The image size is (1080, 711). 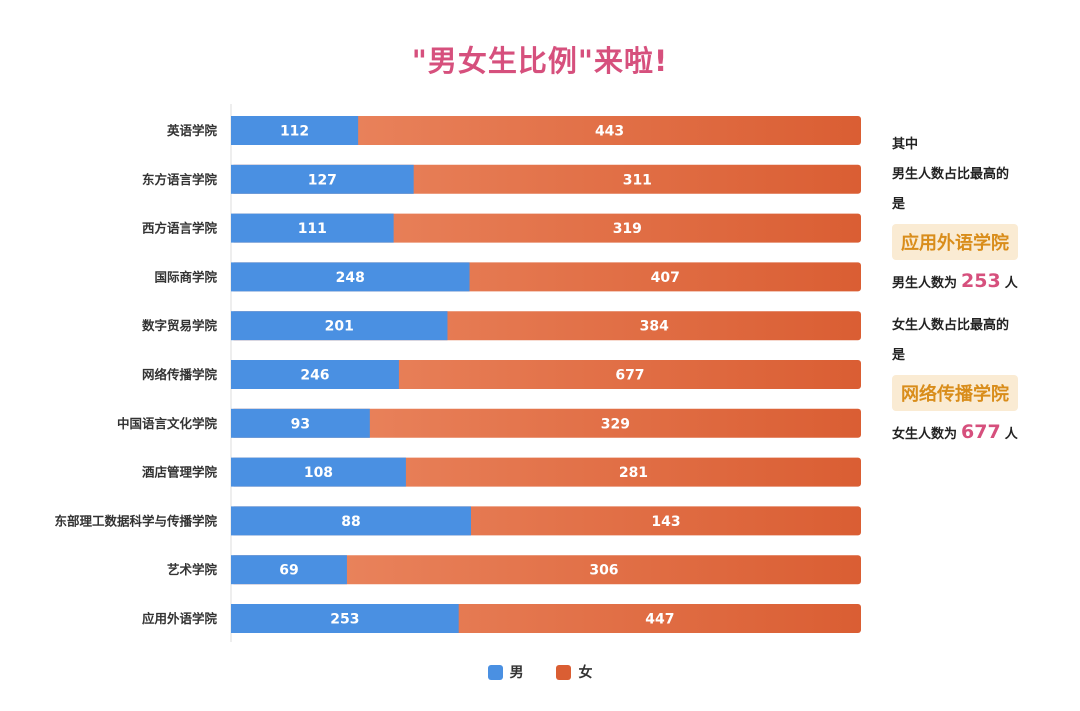 I want to click on male-is: 是, so click(x=899, y=204).